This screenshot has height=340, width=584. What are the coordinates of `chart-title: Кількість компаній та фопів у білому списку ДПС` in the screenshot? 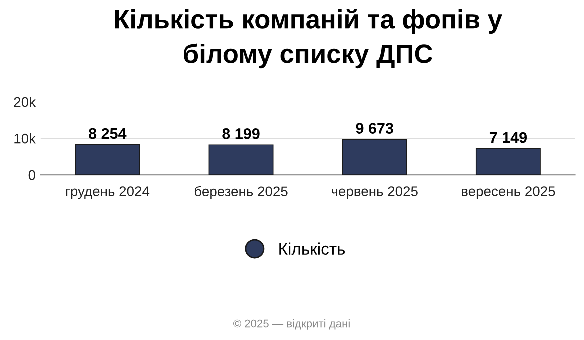 It's located at (308, 38).